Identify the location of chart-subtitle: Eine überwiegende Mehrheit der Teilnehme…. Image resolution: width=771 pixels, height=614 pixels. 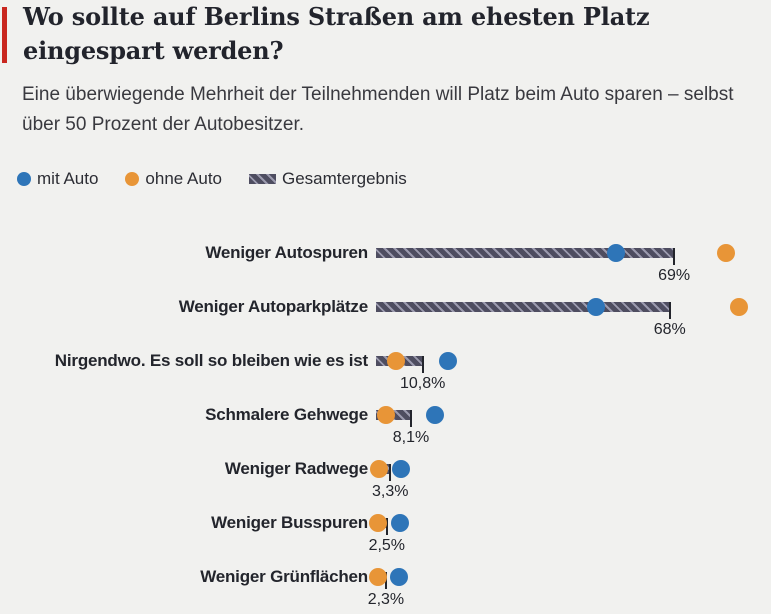
(378, 109).